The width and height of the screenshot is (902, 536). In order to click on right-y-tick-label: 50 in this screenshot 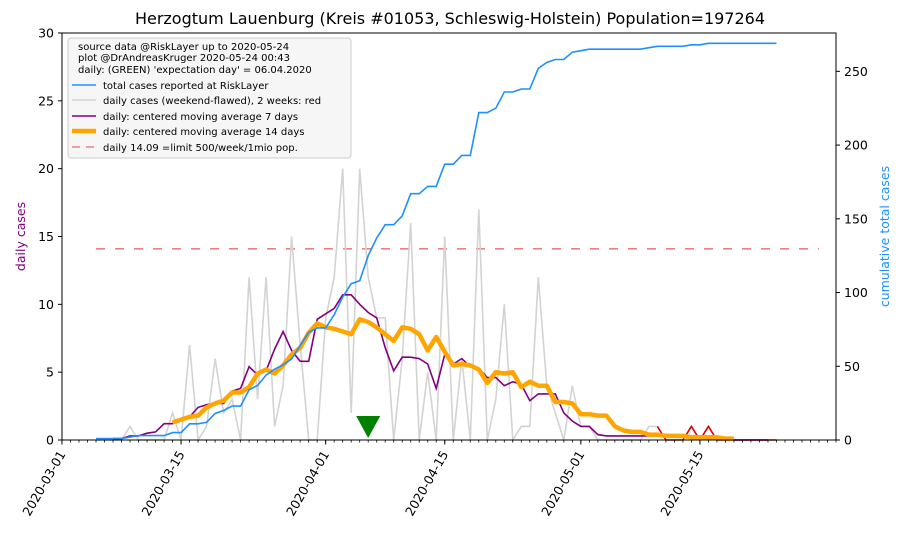, I will do `click(852, 366)`.